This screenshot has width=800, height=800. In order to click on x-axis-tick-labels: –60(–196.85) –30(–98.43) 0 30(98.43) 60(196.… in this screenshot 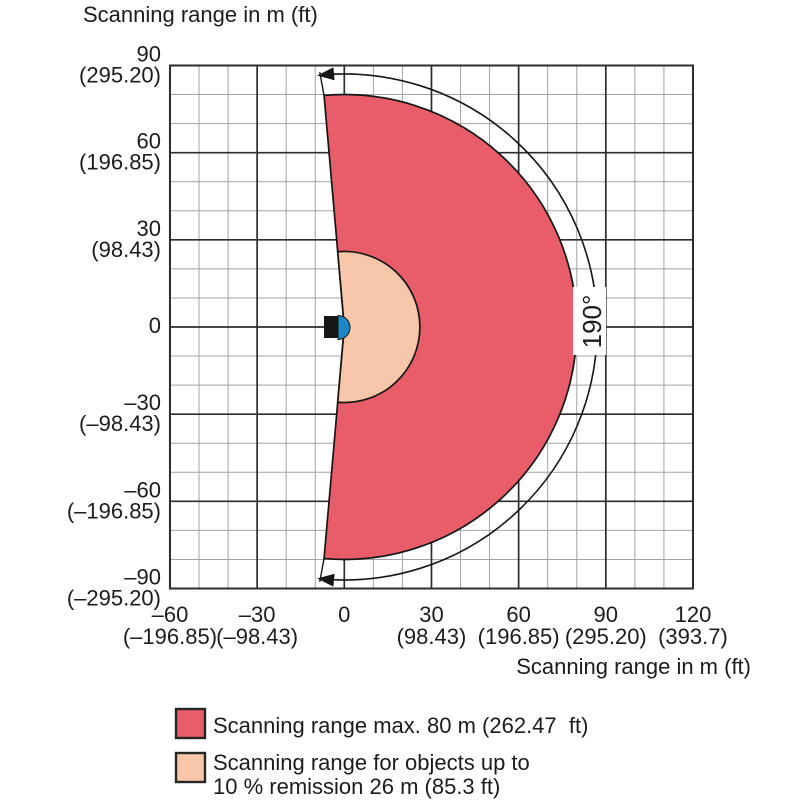, I will do `click(425, 625)`.